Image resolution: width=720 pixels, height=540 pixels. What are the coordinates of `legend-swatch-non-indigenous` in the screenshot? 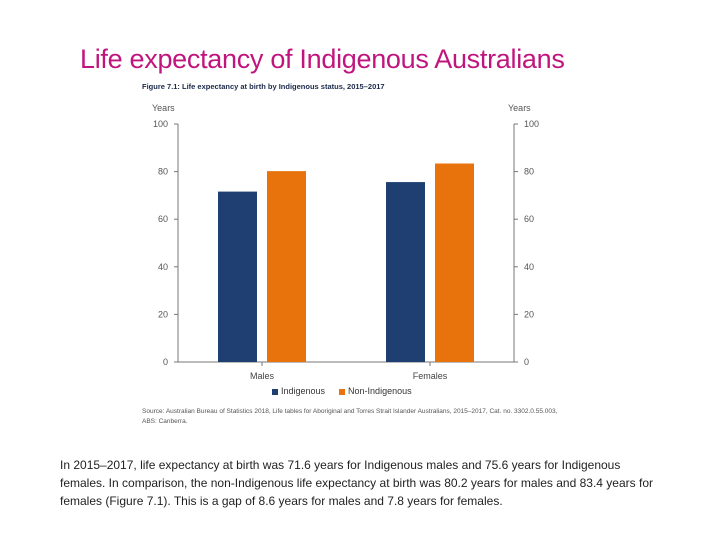 It's located at (342, 391).